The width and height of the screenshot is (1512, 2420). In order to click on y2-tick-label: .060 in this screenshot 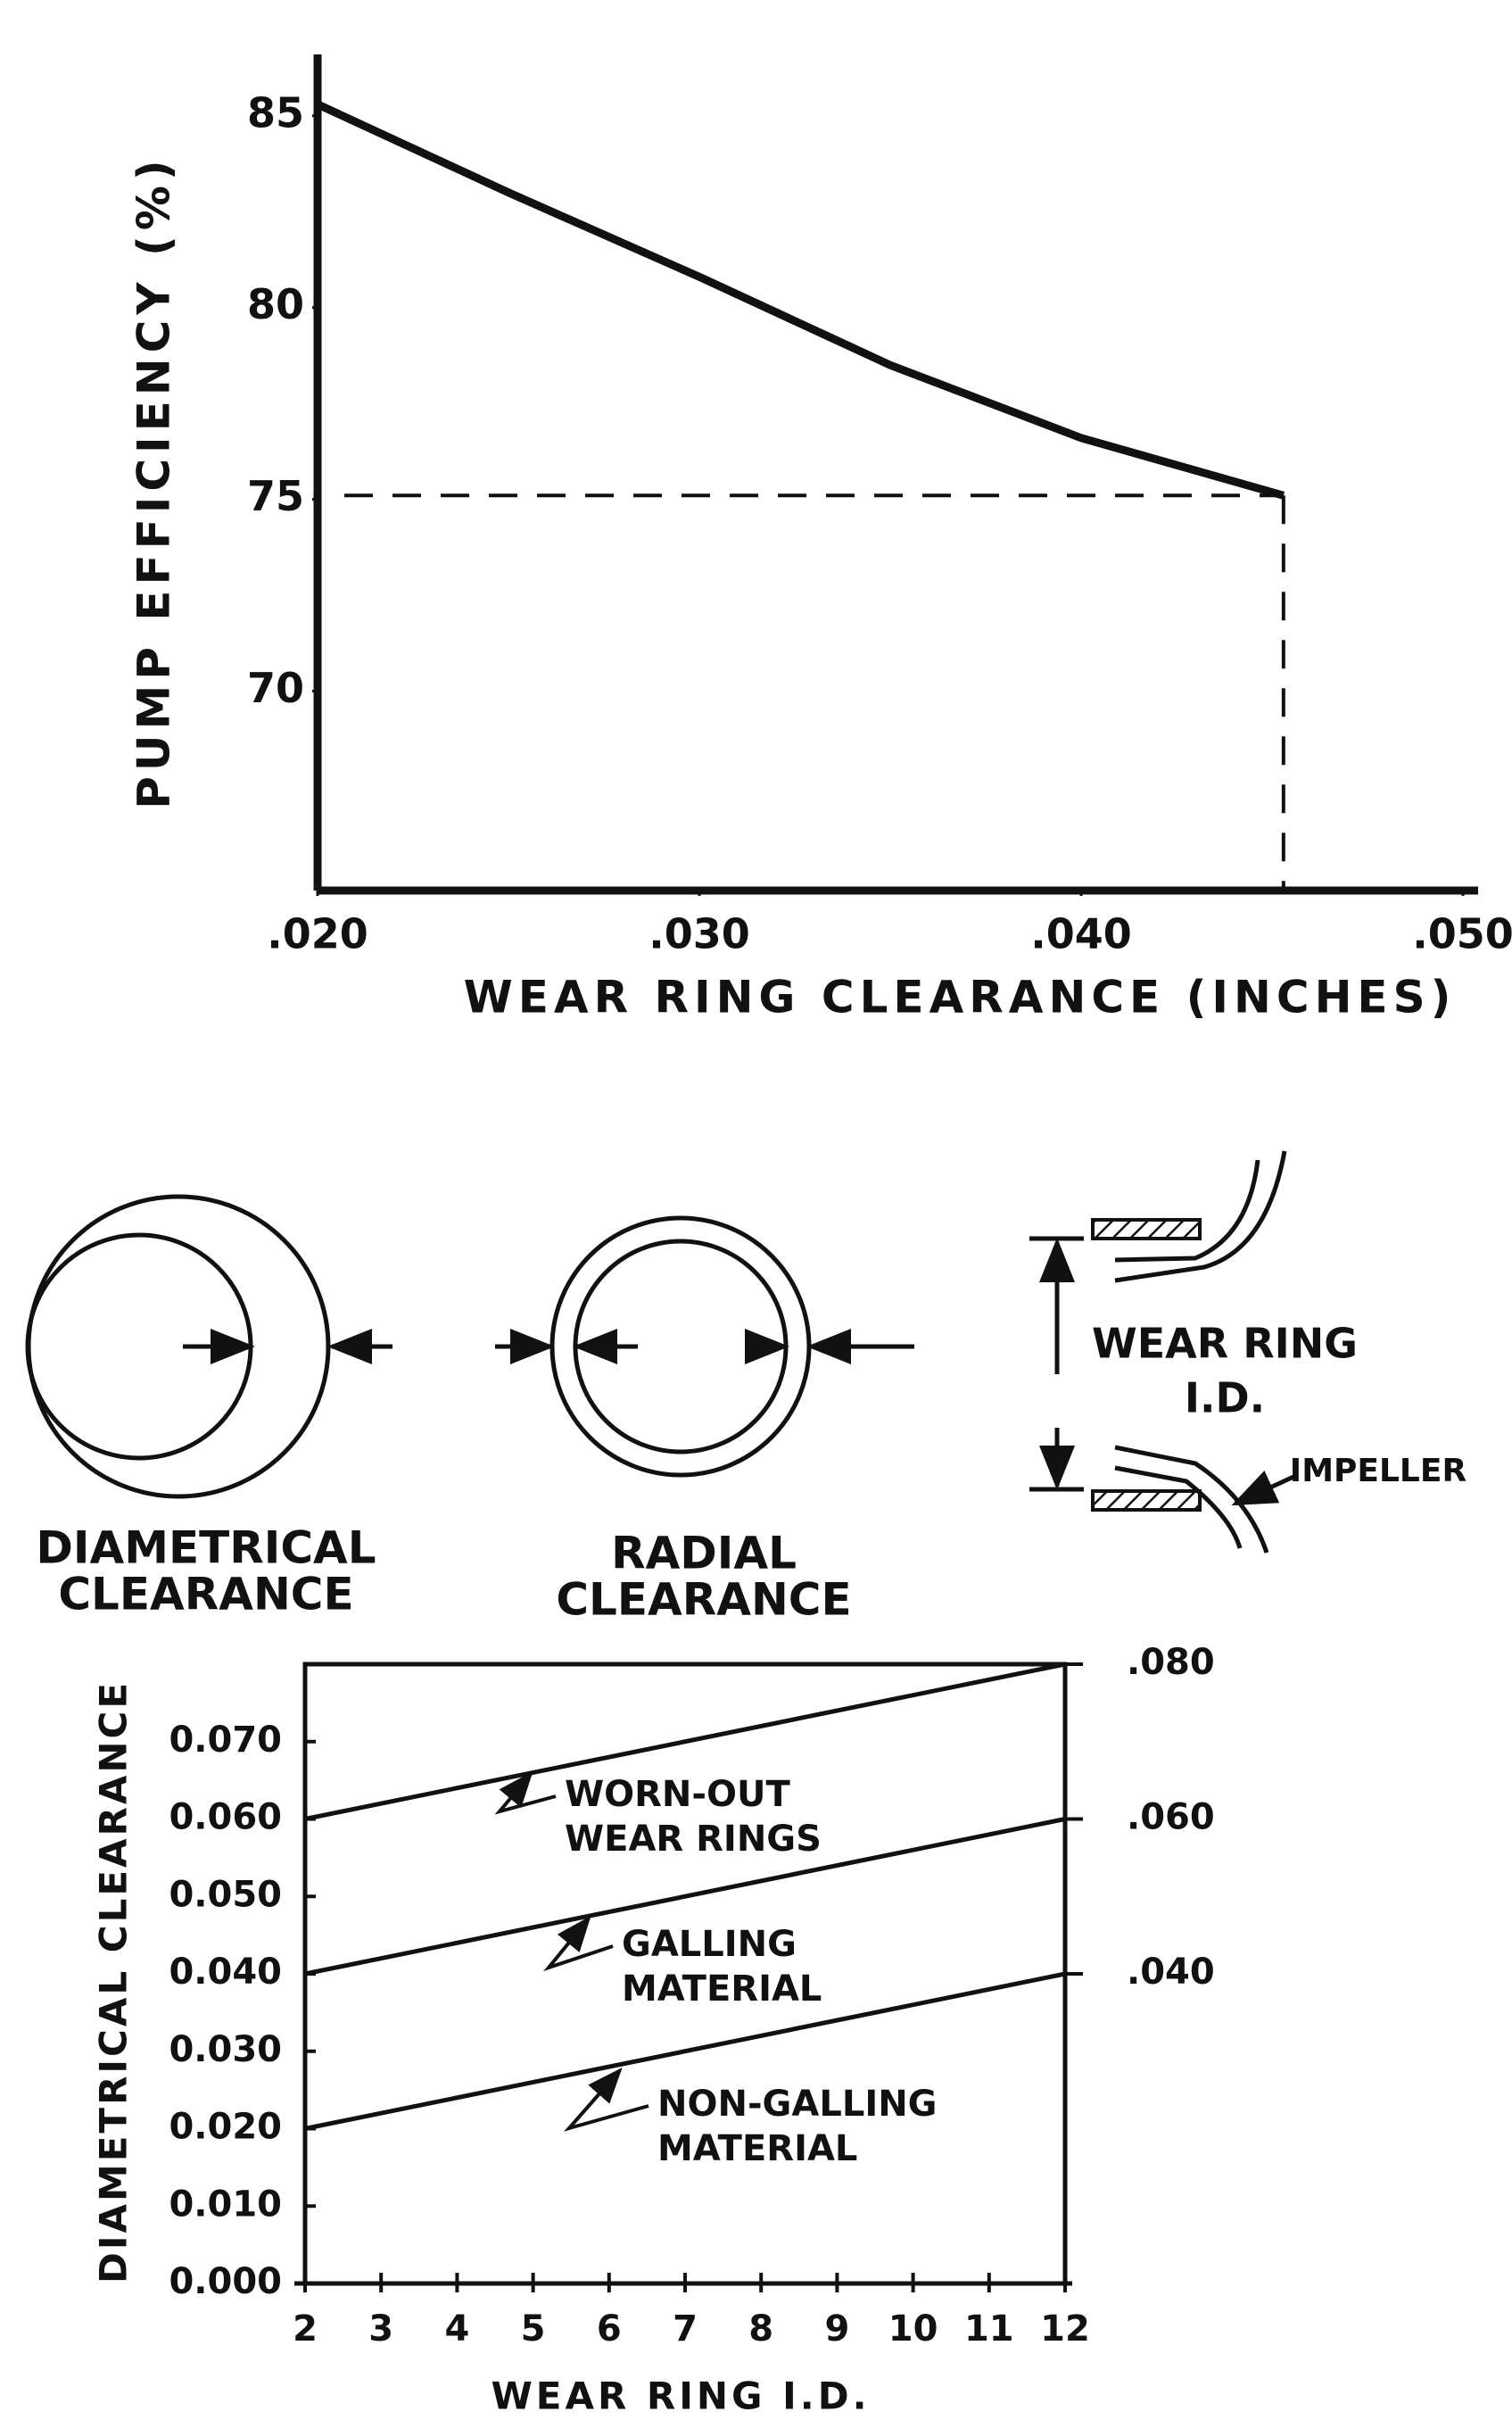, I will do `click(1171, 1817)`.